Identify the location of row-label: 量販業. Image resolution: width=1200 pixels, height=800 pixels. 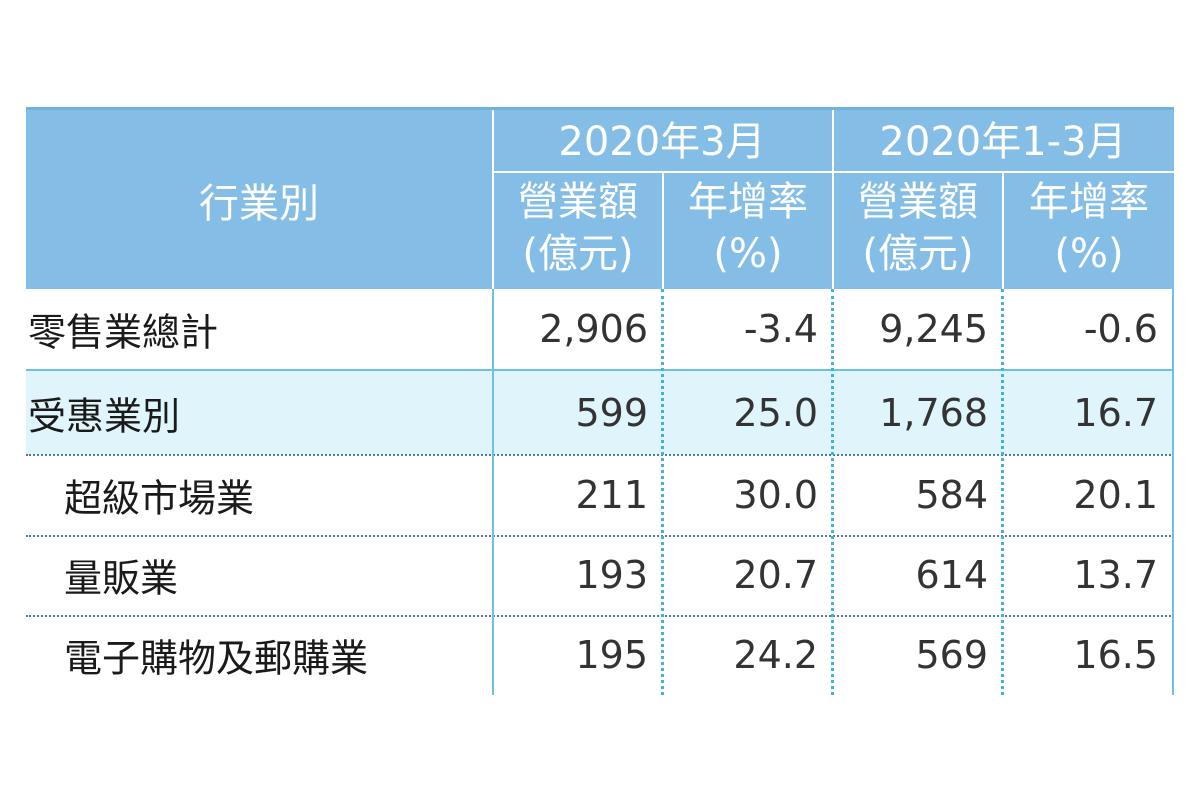
(121, 578).